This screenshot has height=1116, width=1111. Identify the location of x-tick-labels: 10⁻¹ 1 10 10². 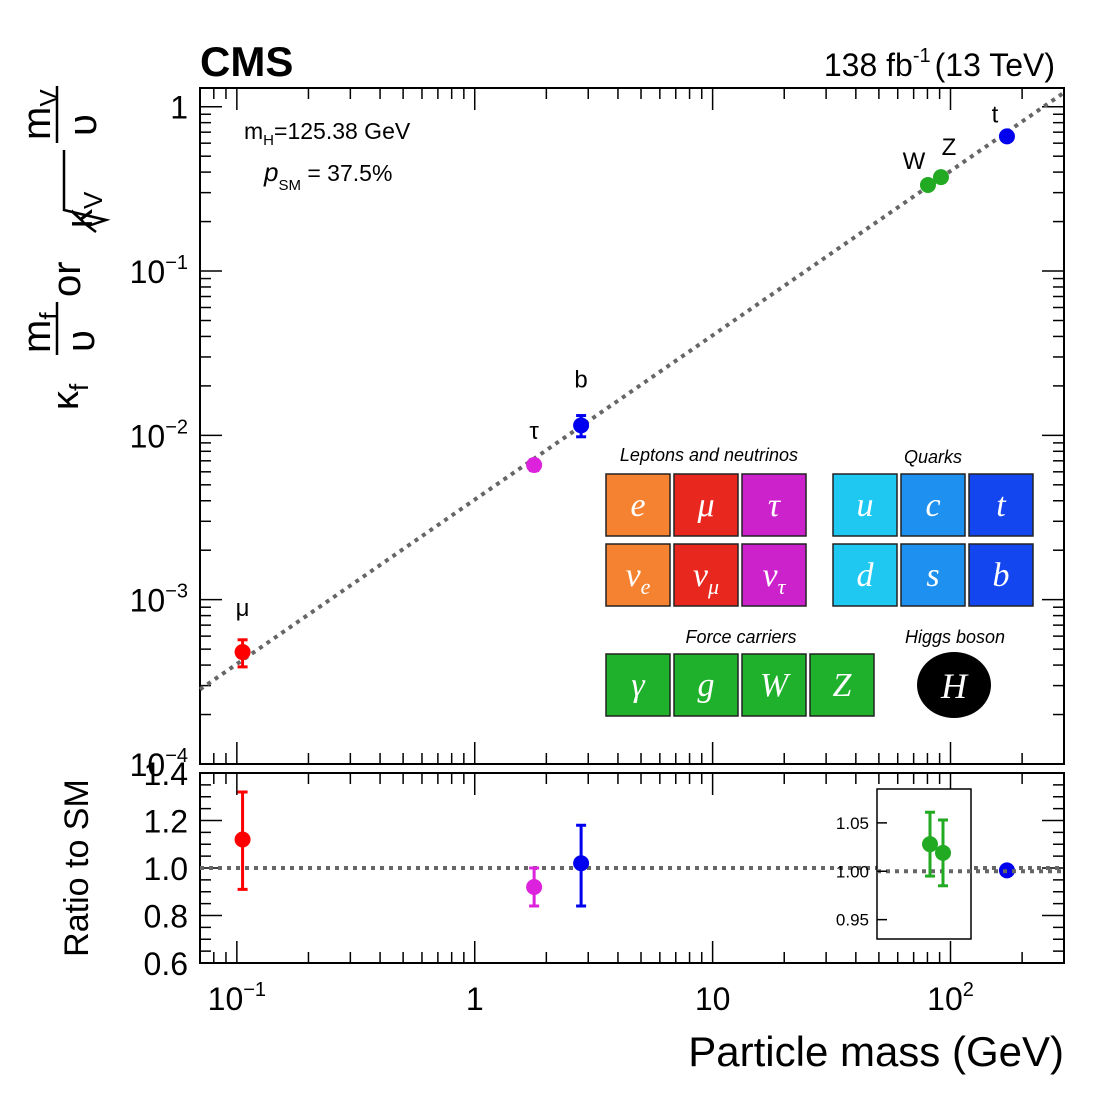
(591, 998).